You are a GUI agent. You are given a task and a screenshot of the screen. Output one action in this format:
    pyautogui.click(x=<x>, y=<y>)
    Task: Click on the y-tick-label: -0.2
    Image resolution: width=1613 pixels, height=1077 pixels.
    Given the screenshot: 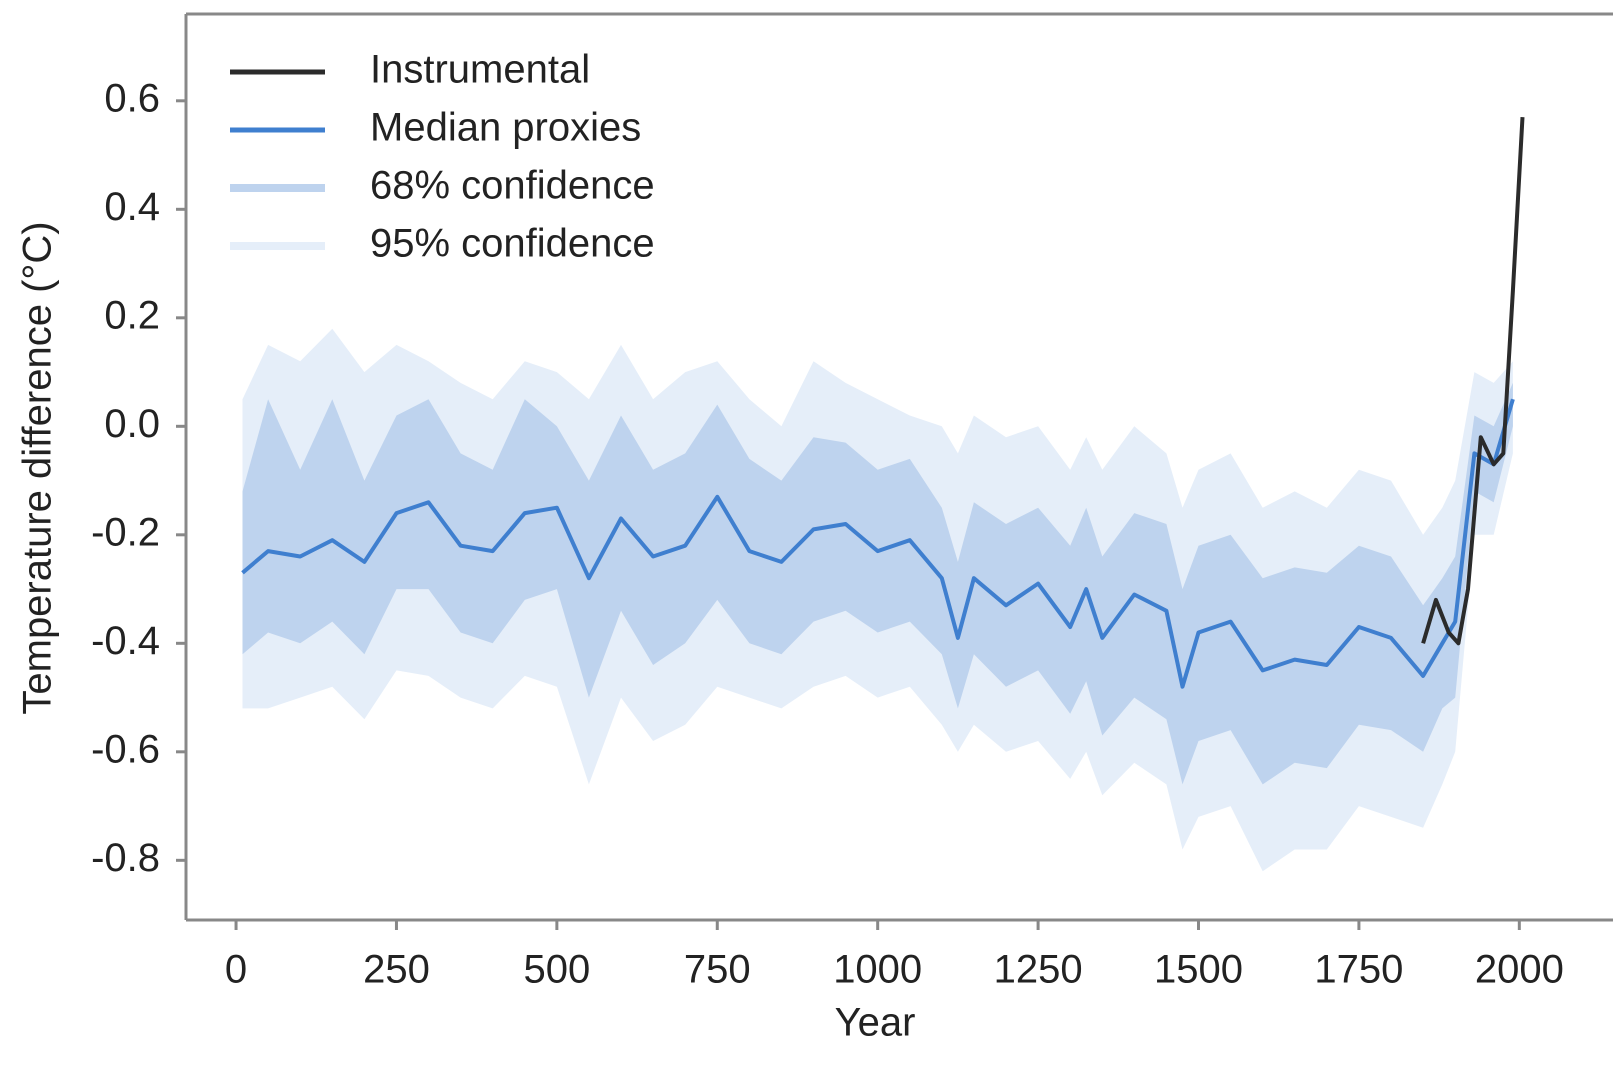 What is the action you would take?
    pyautogui.click(x=125, y=532)
    